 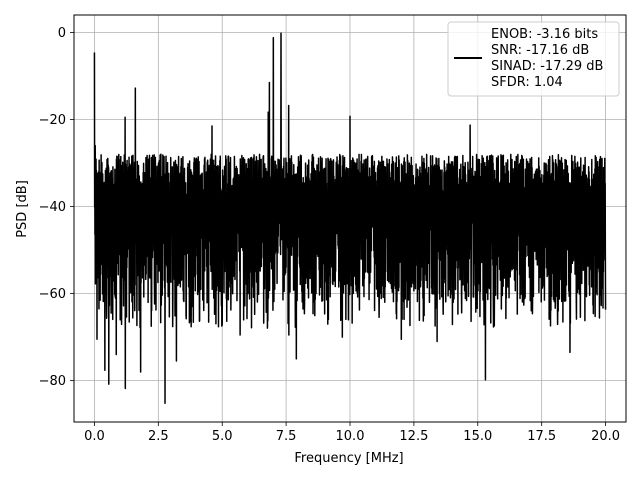 I want to click on x-tick-label: 10.0, so click(x=350, y=436).